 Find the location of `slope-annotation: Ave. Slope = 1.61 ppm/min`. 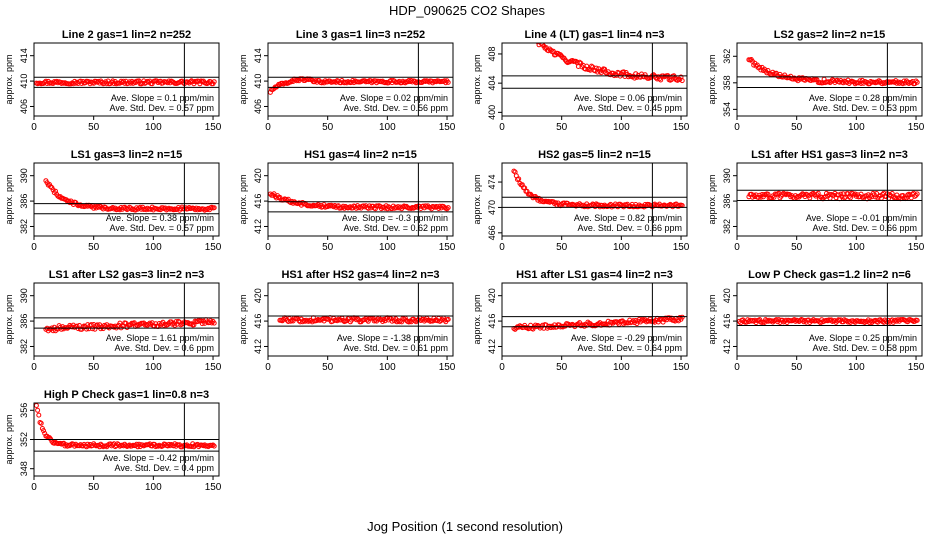

slope-annotation: Ave. Slope = 1.61 ppm/min is located at coordinates (160, 338).